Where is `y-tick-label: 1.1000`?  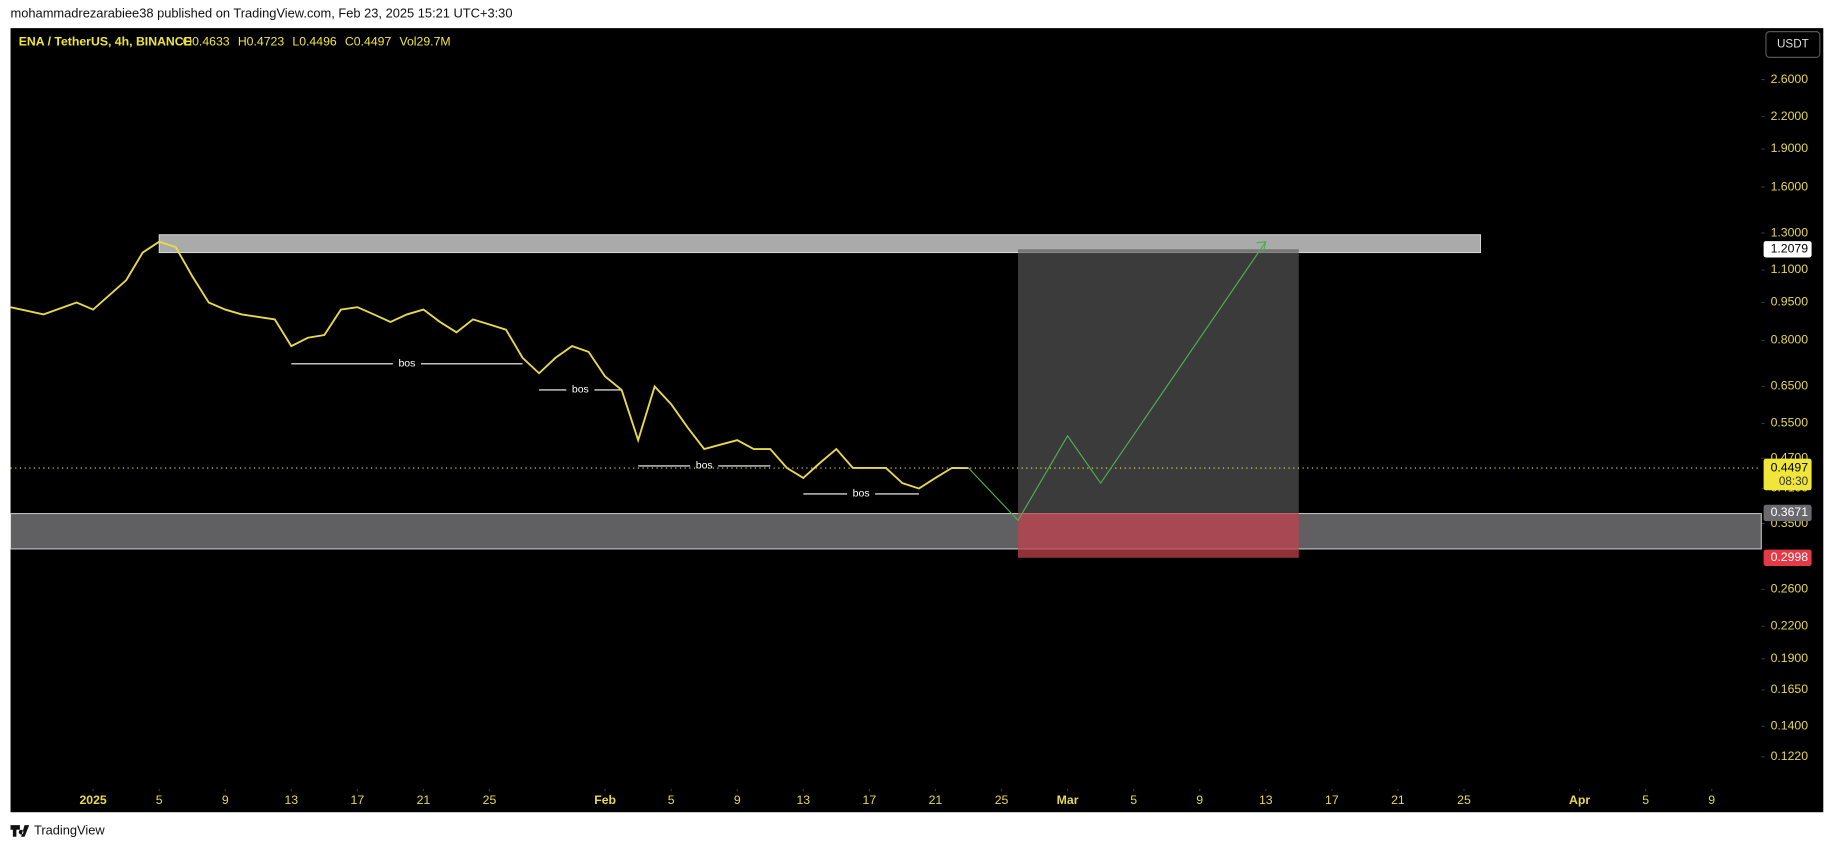
y-tick-label: 1.1000 is located at coordinates (1790, 269).